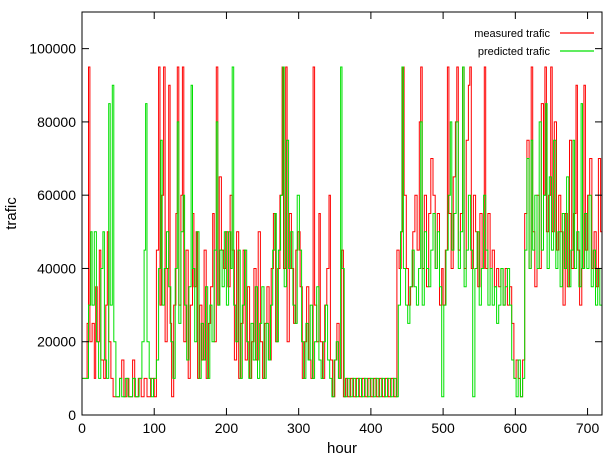  What do you see at coordinates (155, 428) in the screenshot?
I see `x-tick-label: 100` at bounding box center [155, 428].